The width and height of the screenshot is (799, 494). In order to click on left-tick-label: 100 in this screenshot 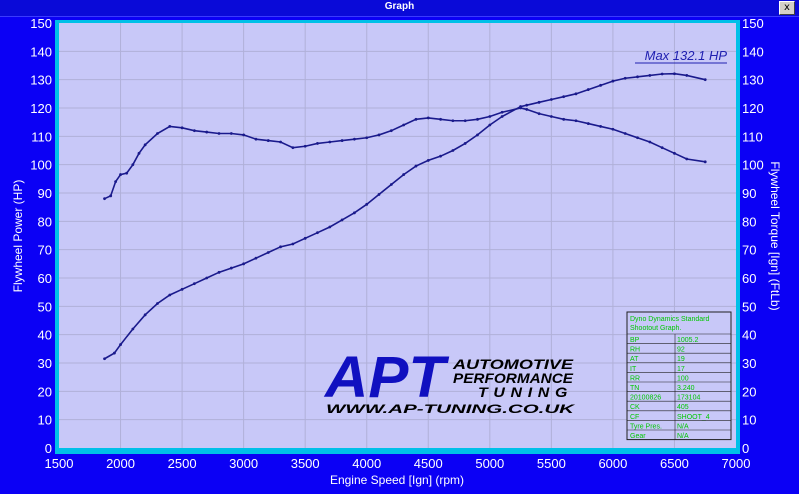, I will do `click(41, 165)`.